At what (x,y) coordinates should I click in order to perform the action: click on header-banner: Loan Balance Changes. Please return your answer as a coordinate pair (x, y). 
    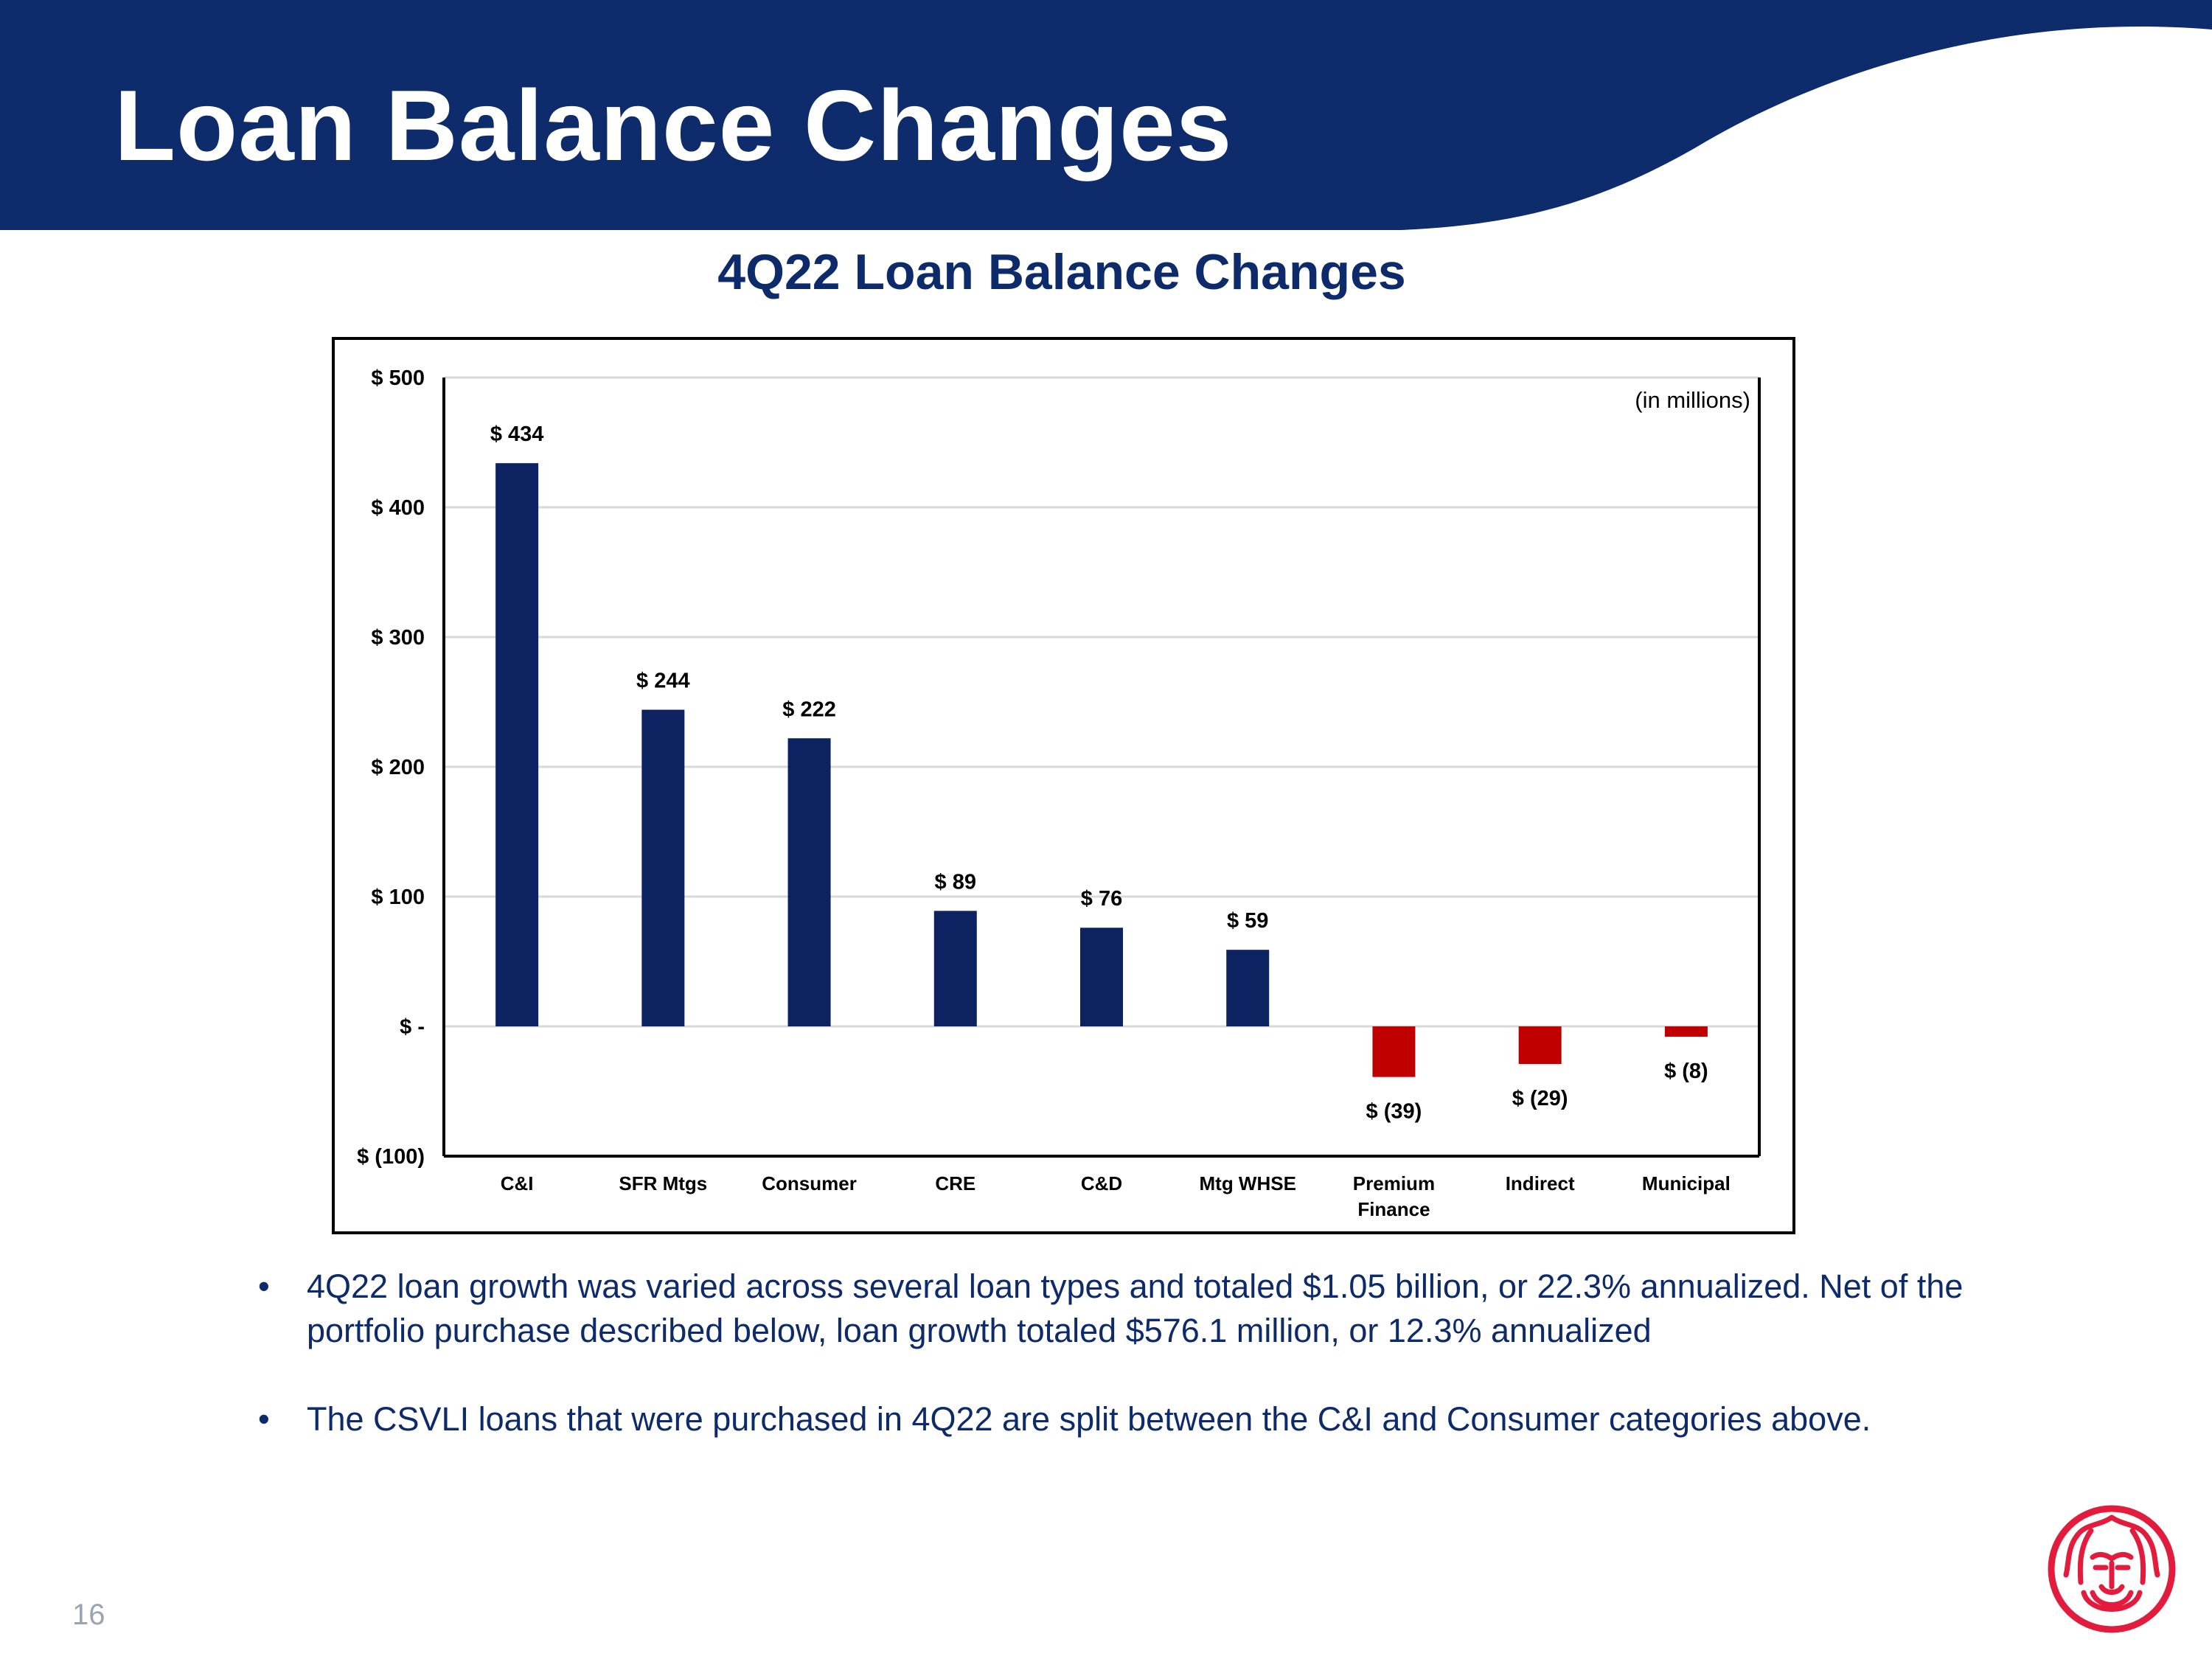
    Looking at the image, I should click on (1106, 118).